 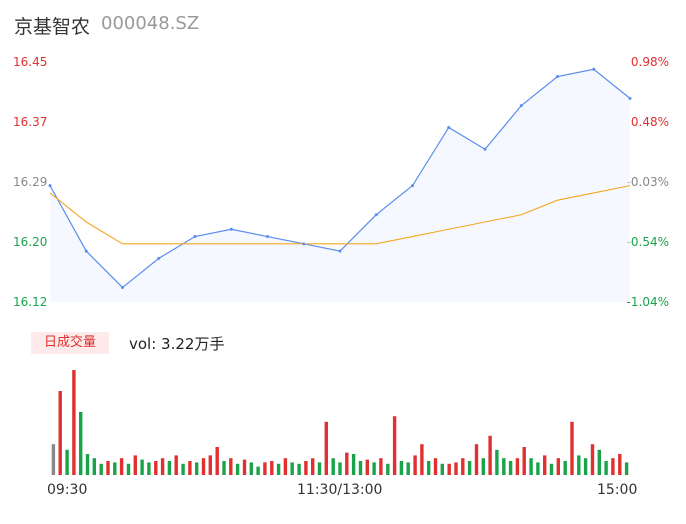 What do you see at coordinates (30, 182) in the screenshot?
I see `price-tick-3: 16.29` at bounding box center [30, 182].